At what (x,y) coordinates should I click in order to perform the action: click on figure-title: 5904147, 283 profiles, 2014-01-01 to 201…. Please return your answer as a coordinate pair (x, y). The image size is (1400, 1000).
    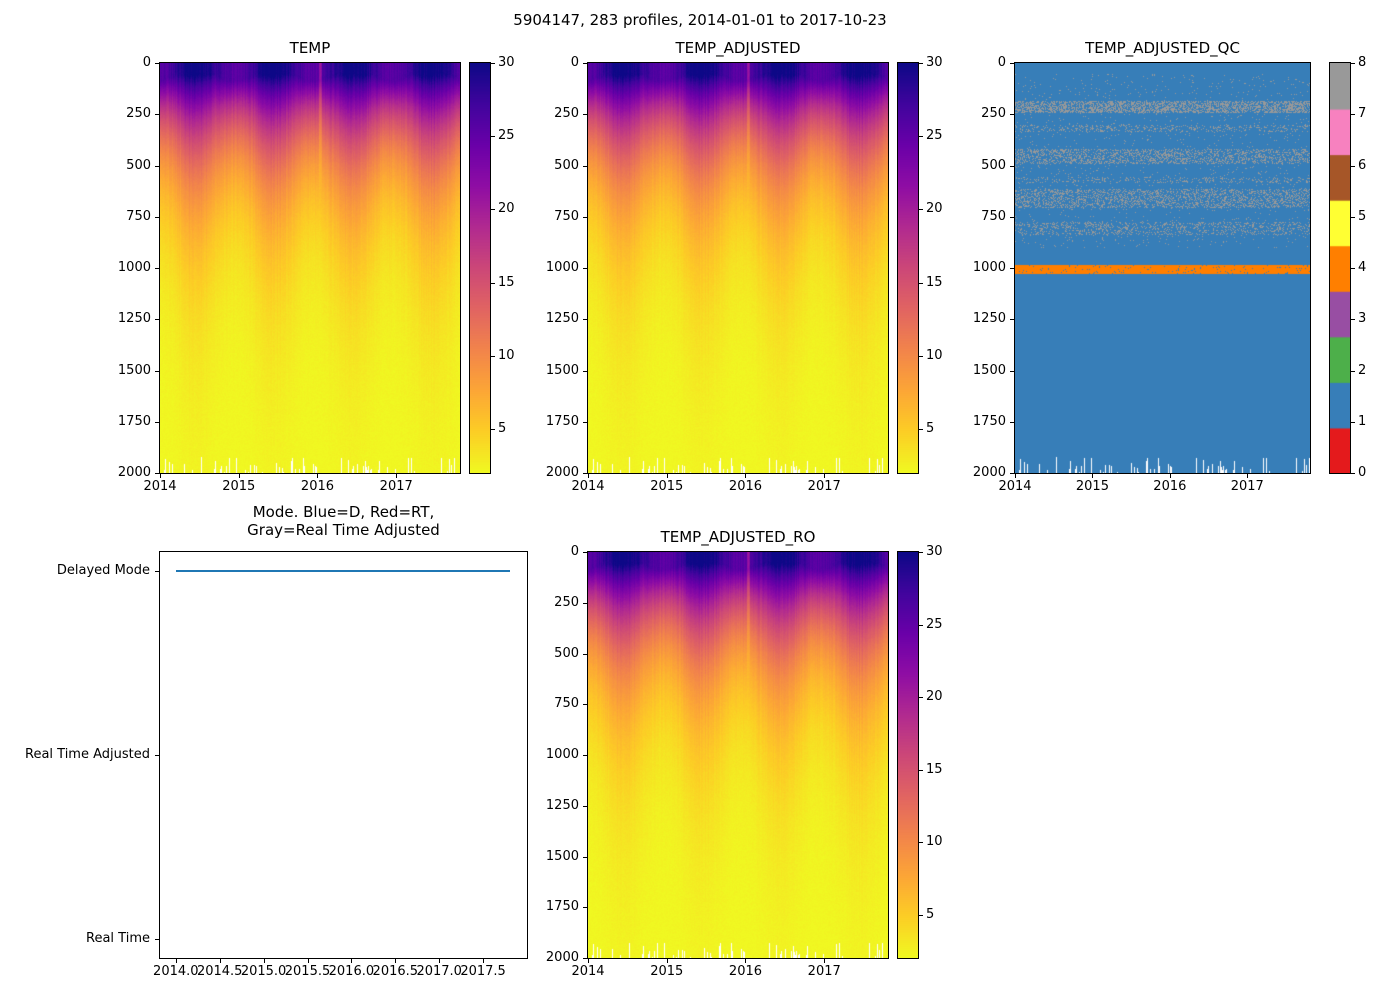
    Looking at the image, I should click on (700, 20).